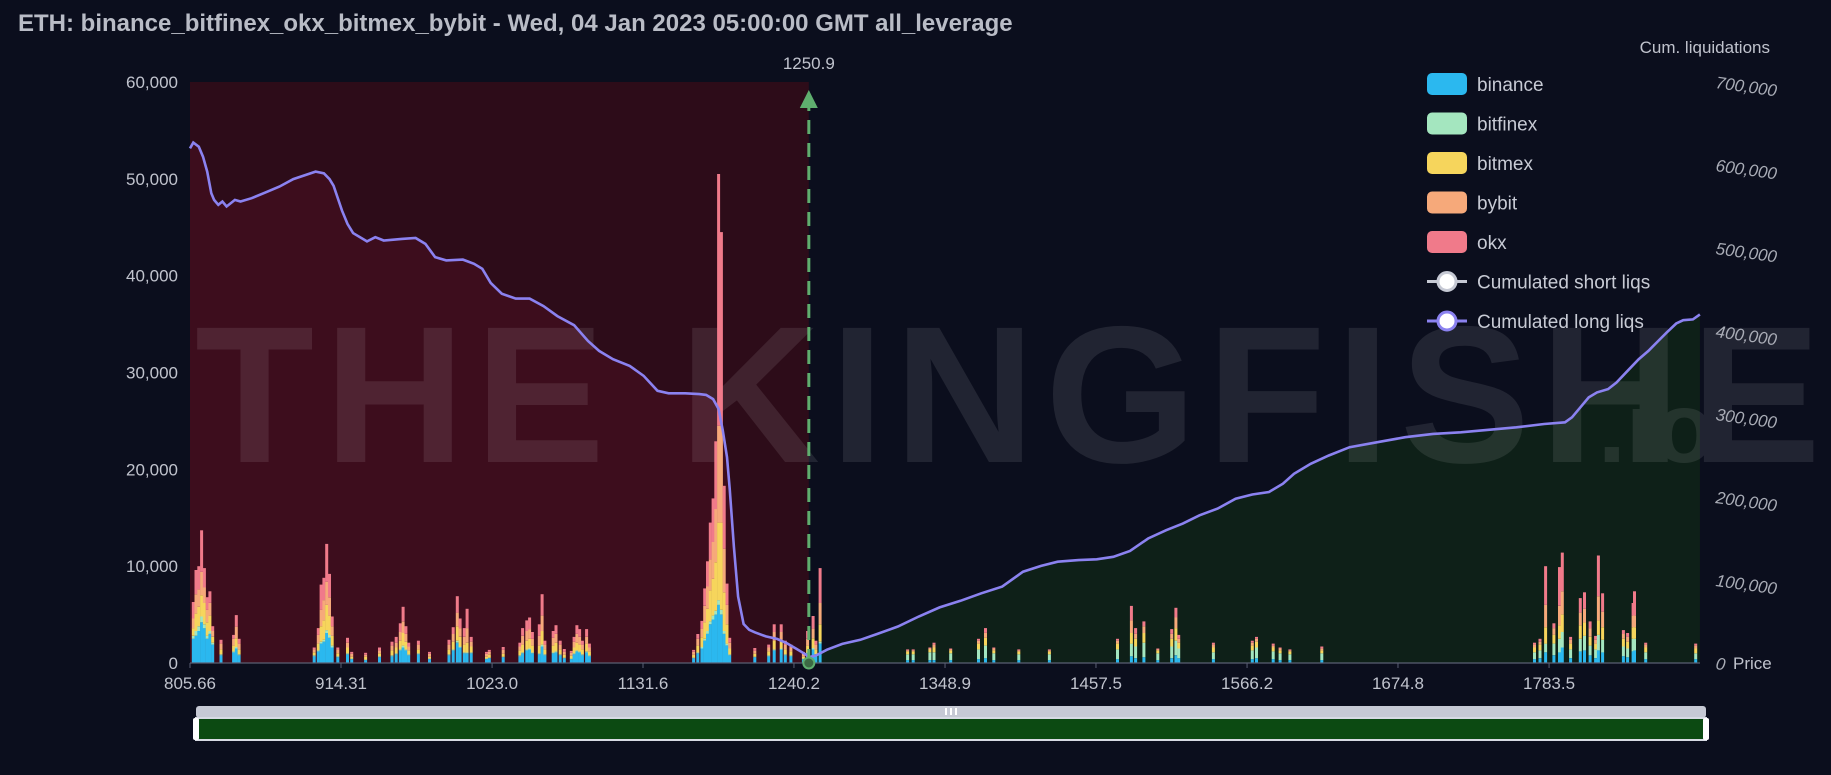 This screenshot has width=1831, height=775. I want to click on slider-selected-range, so click(951, 729).